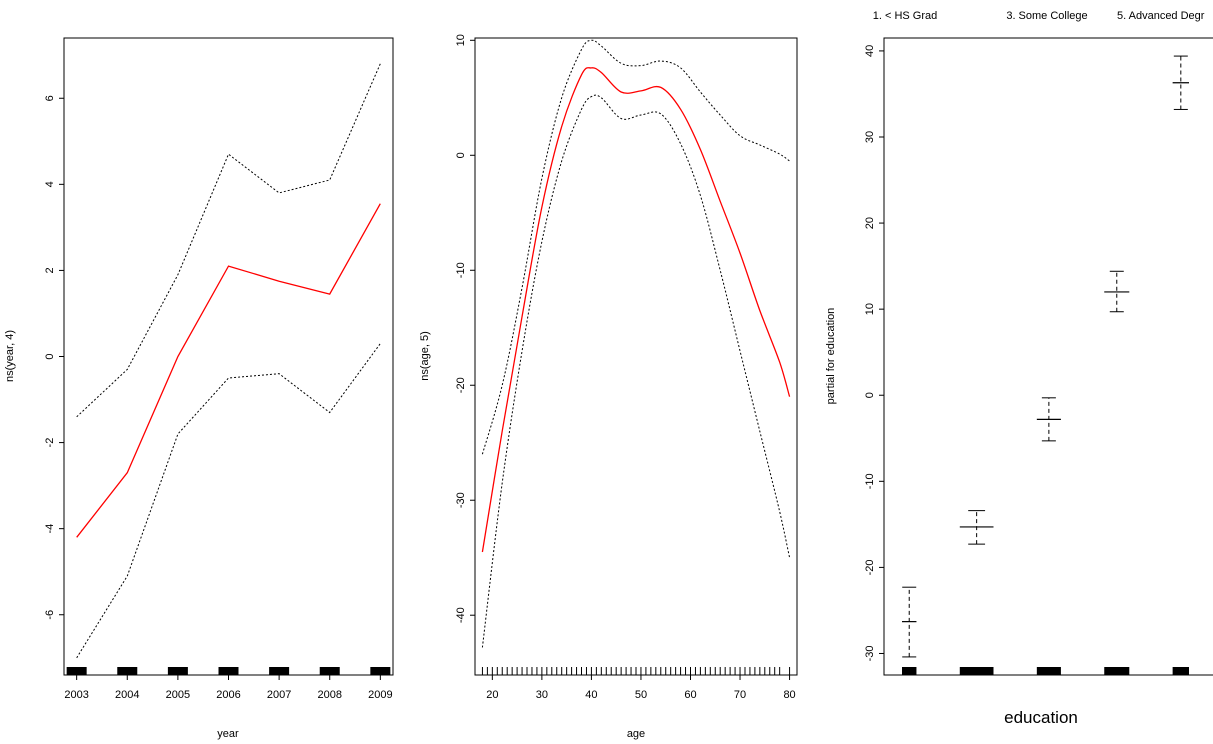 This screenshot has width=1213, height=744. Describe the element at coordinates (870, 137) in the screenshot. I see `y-tick-label: 30` at that location.